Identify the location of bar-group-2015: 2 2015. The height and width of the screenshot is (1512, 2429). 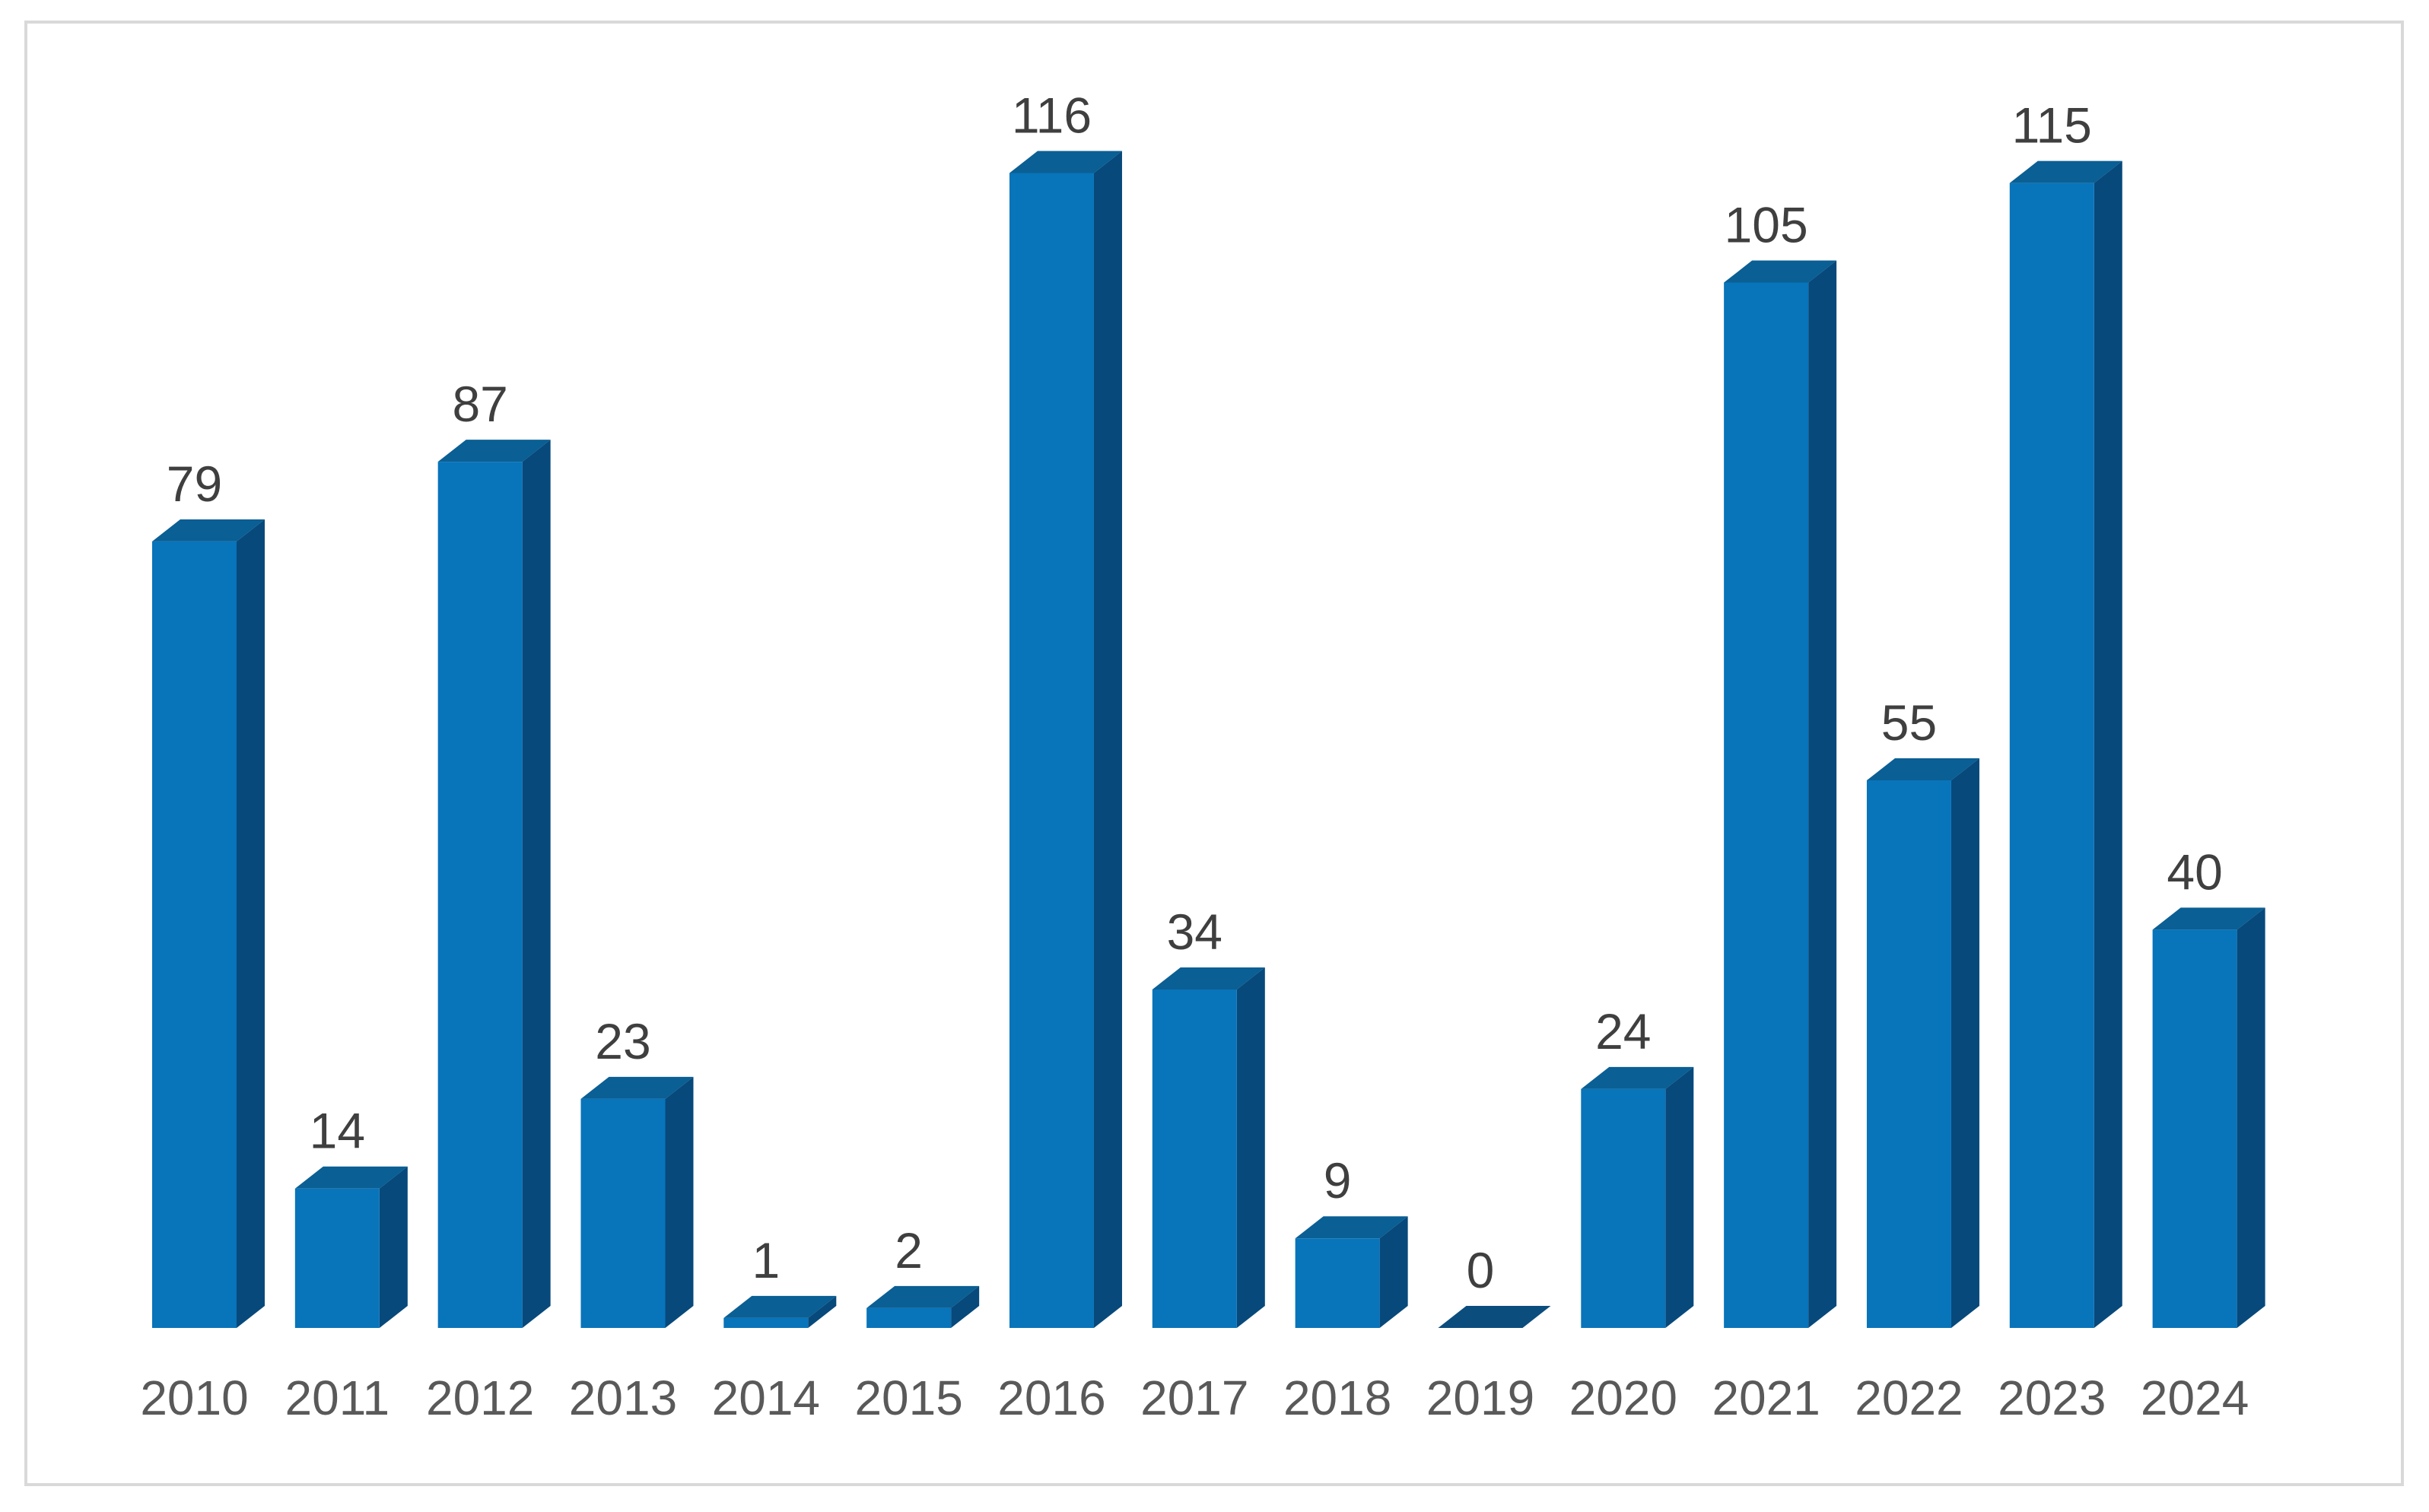
(917, 1323).